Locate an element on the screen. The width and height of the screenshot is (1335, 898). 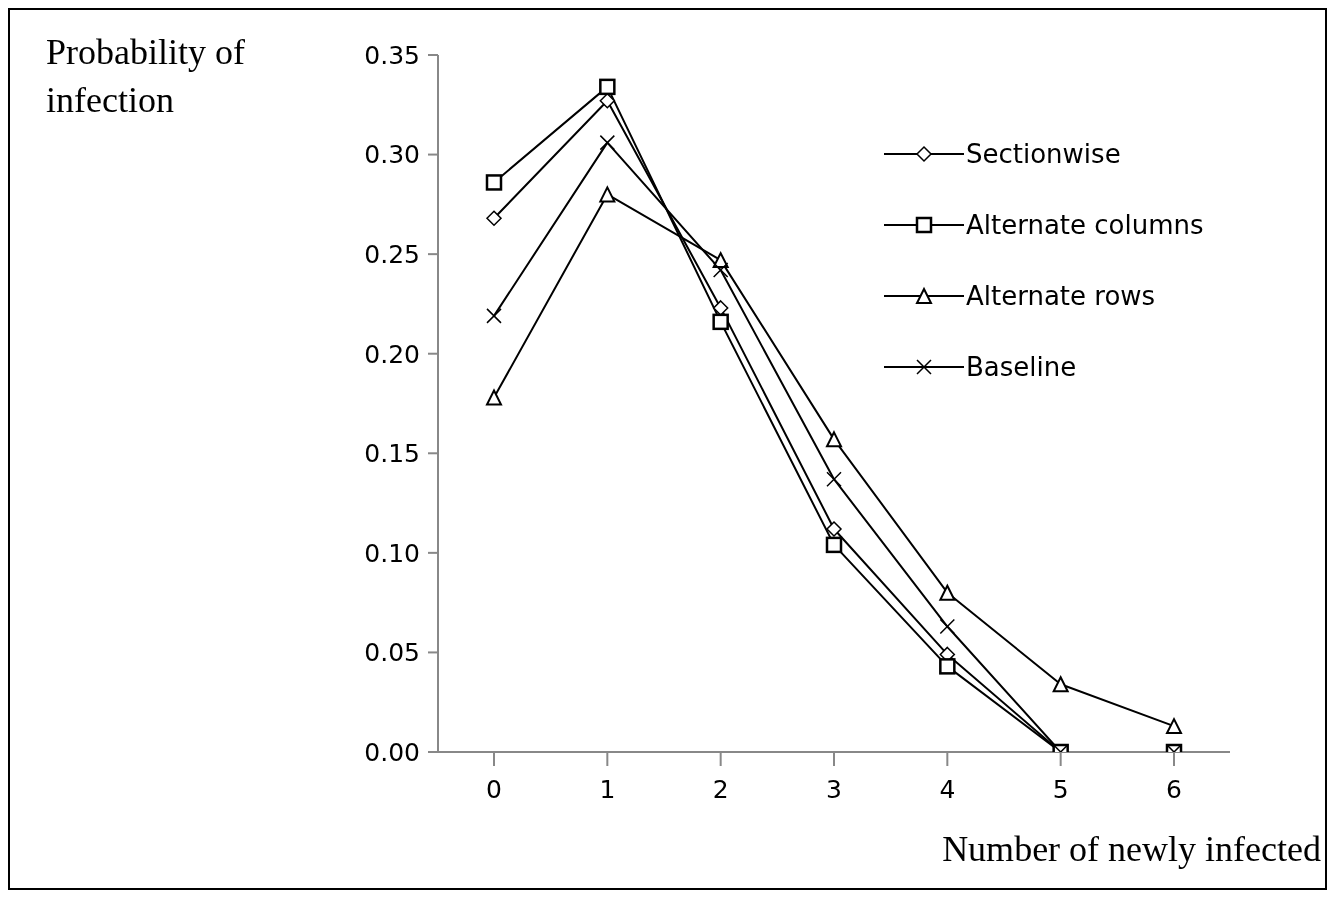
y-tick-label: 0.00 is located at coordinates (392, 752).